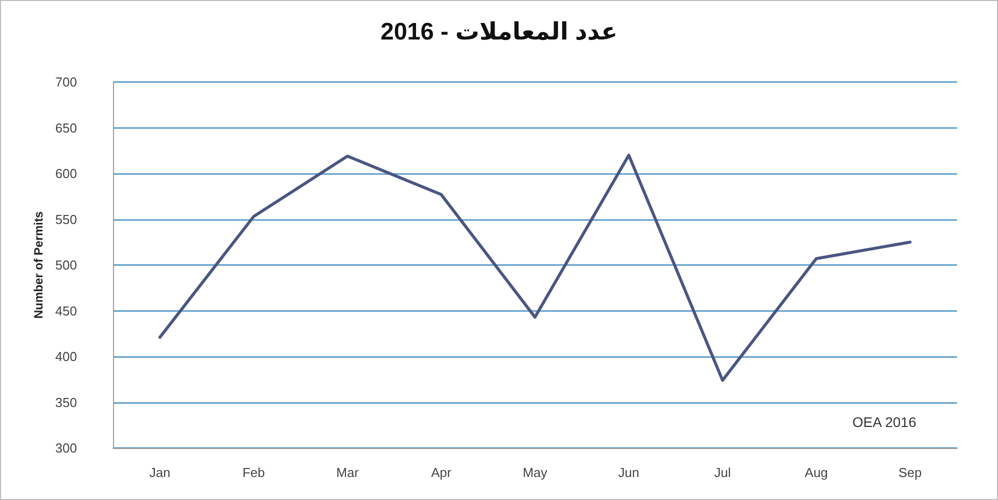 Image resolution: width=998 pixels, height=500 pixels. Describe the element at coordinates (159, 472) in the screenshot. I see `x-tick-label: Jan` at that location.